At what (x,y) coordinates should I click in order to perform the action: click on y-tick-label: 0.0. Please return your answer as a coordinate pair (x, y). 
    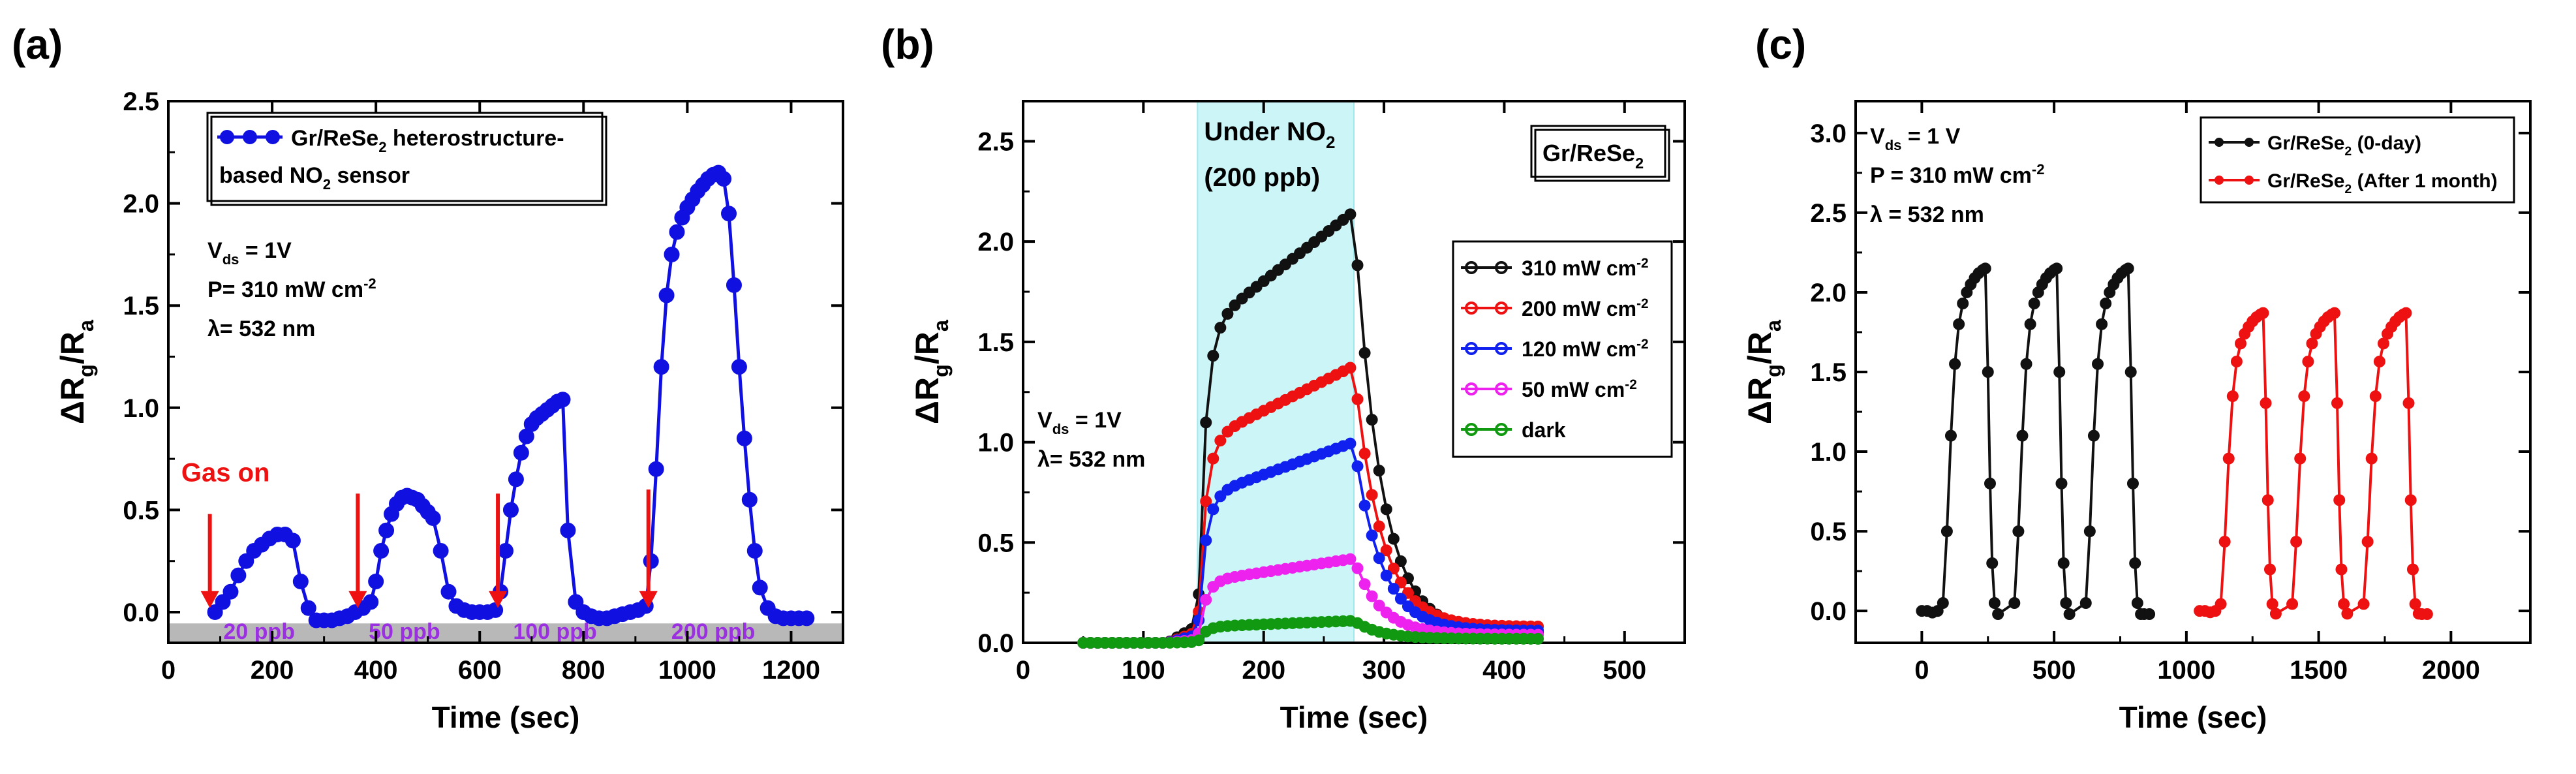
    Looking at the image, I should click on (995, 643).